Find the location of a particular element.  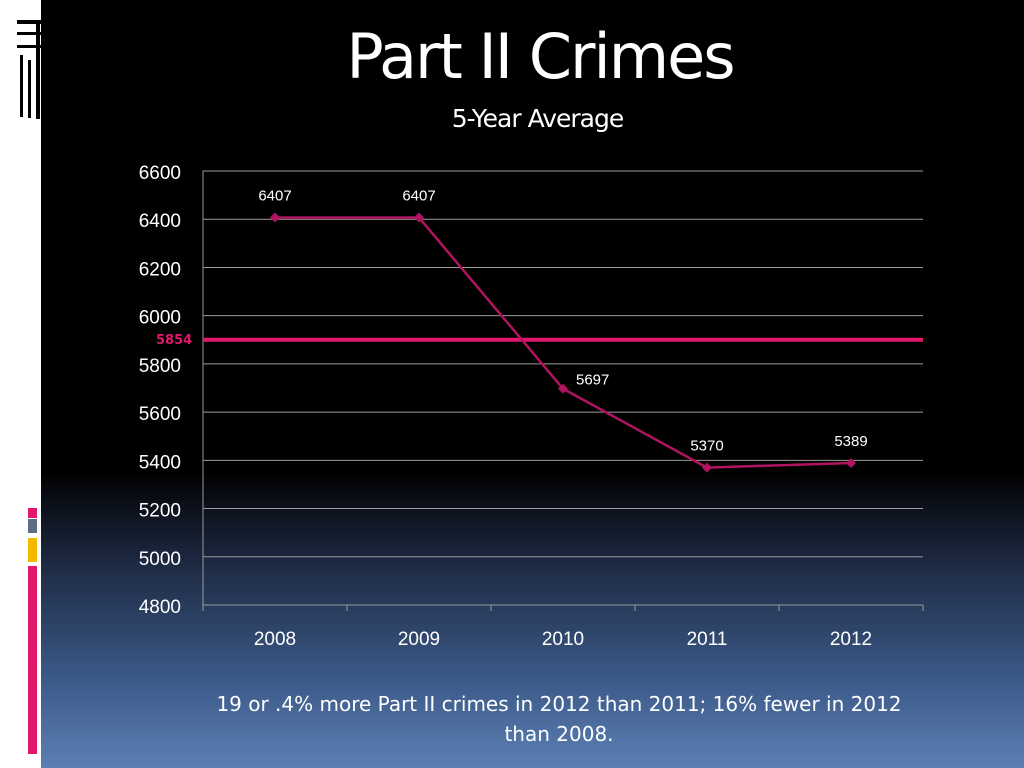

x-tick-label: 2008 is located at coordinates (275, 639).